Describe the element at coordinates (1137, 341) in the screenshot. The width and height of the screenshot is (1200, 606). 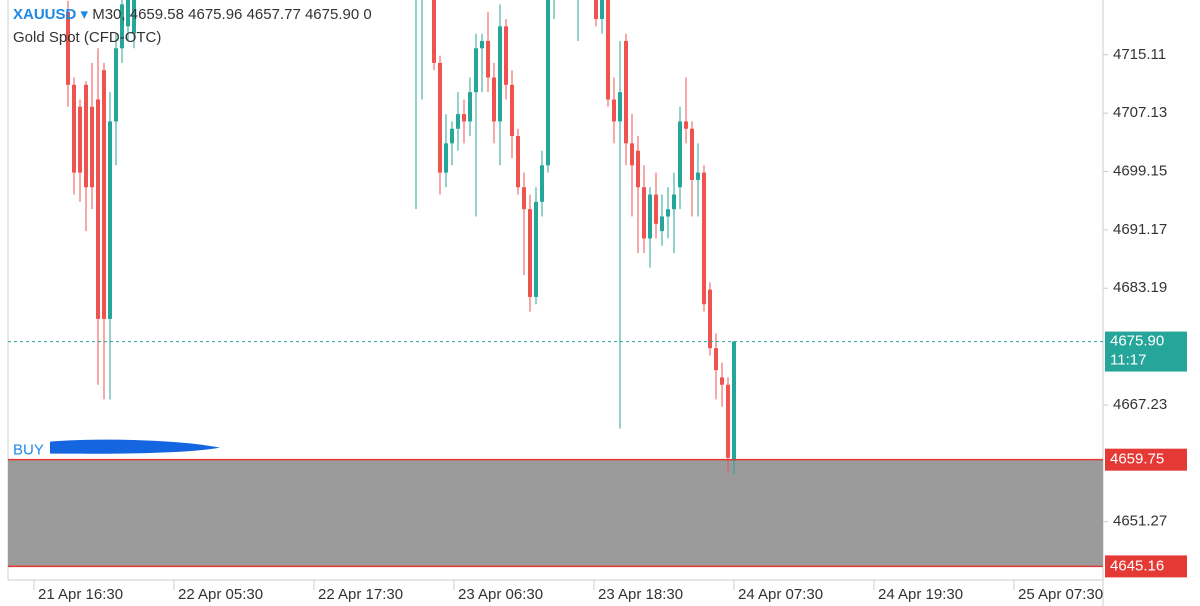
I see `current-price-label: 4675.90` at that location.